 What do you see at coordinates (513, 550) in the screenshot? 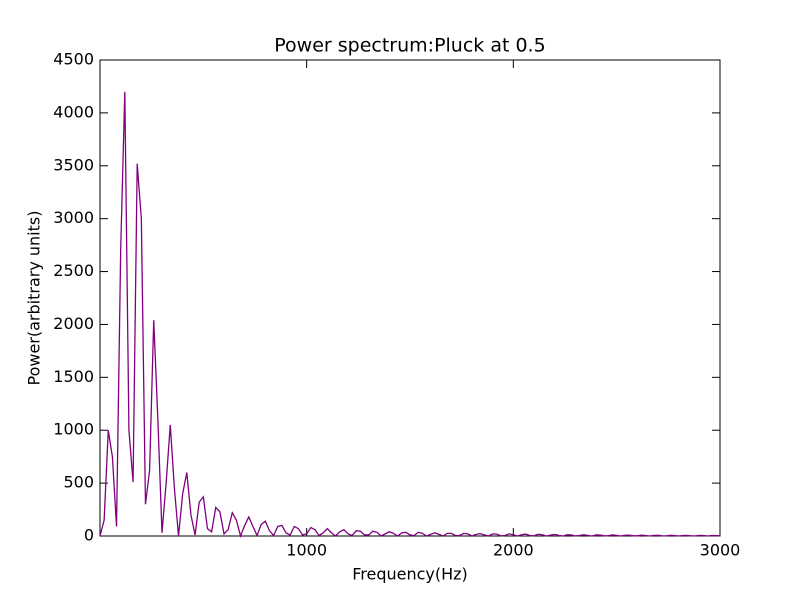
I see `x-tick-label: 2000` at bounding box center [513, 550].